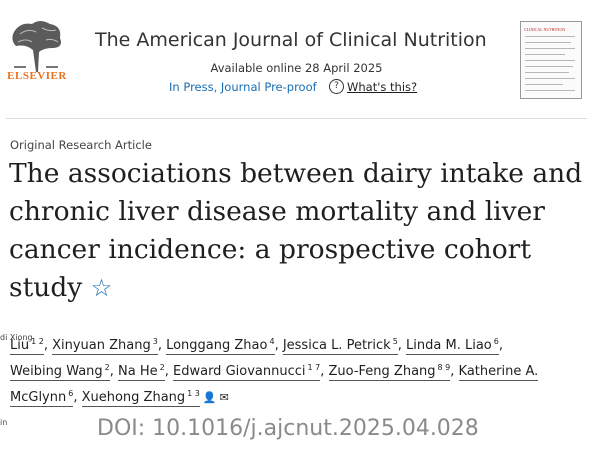 This screenshot has height=450, width=593. What do you see at coordinates (296, 118) in the screenshot?
I see `header-divider` at bounding box center [296, 118].